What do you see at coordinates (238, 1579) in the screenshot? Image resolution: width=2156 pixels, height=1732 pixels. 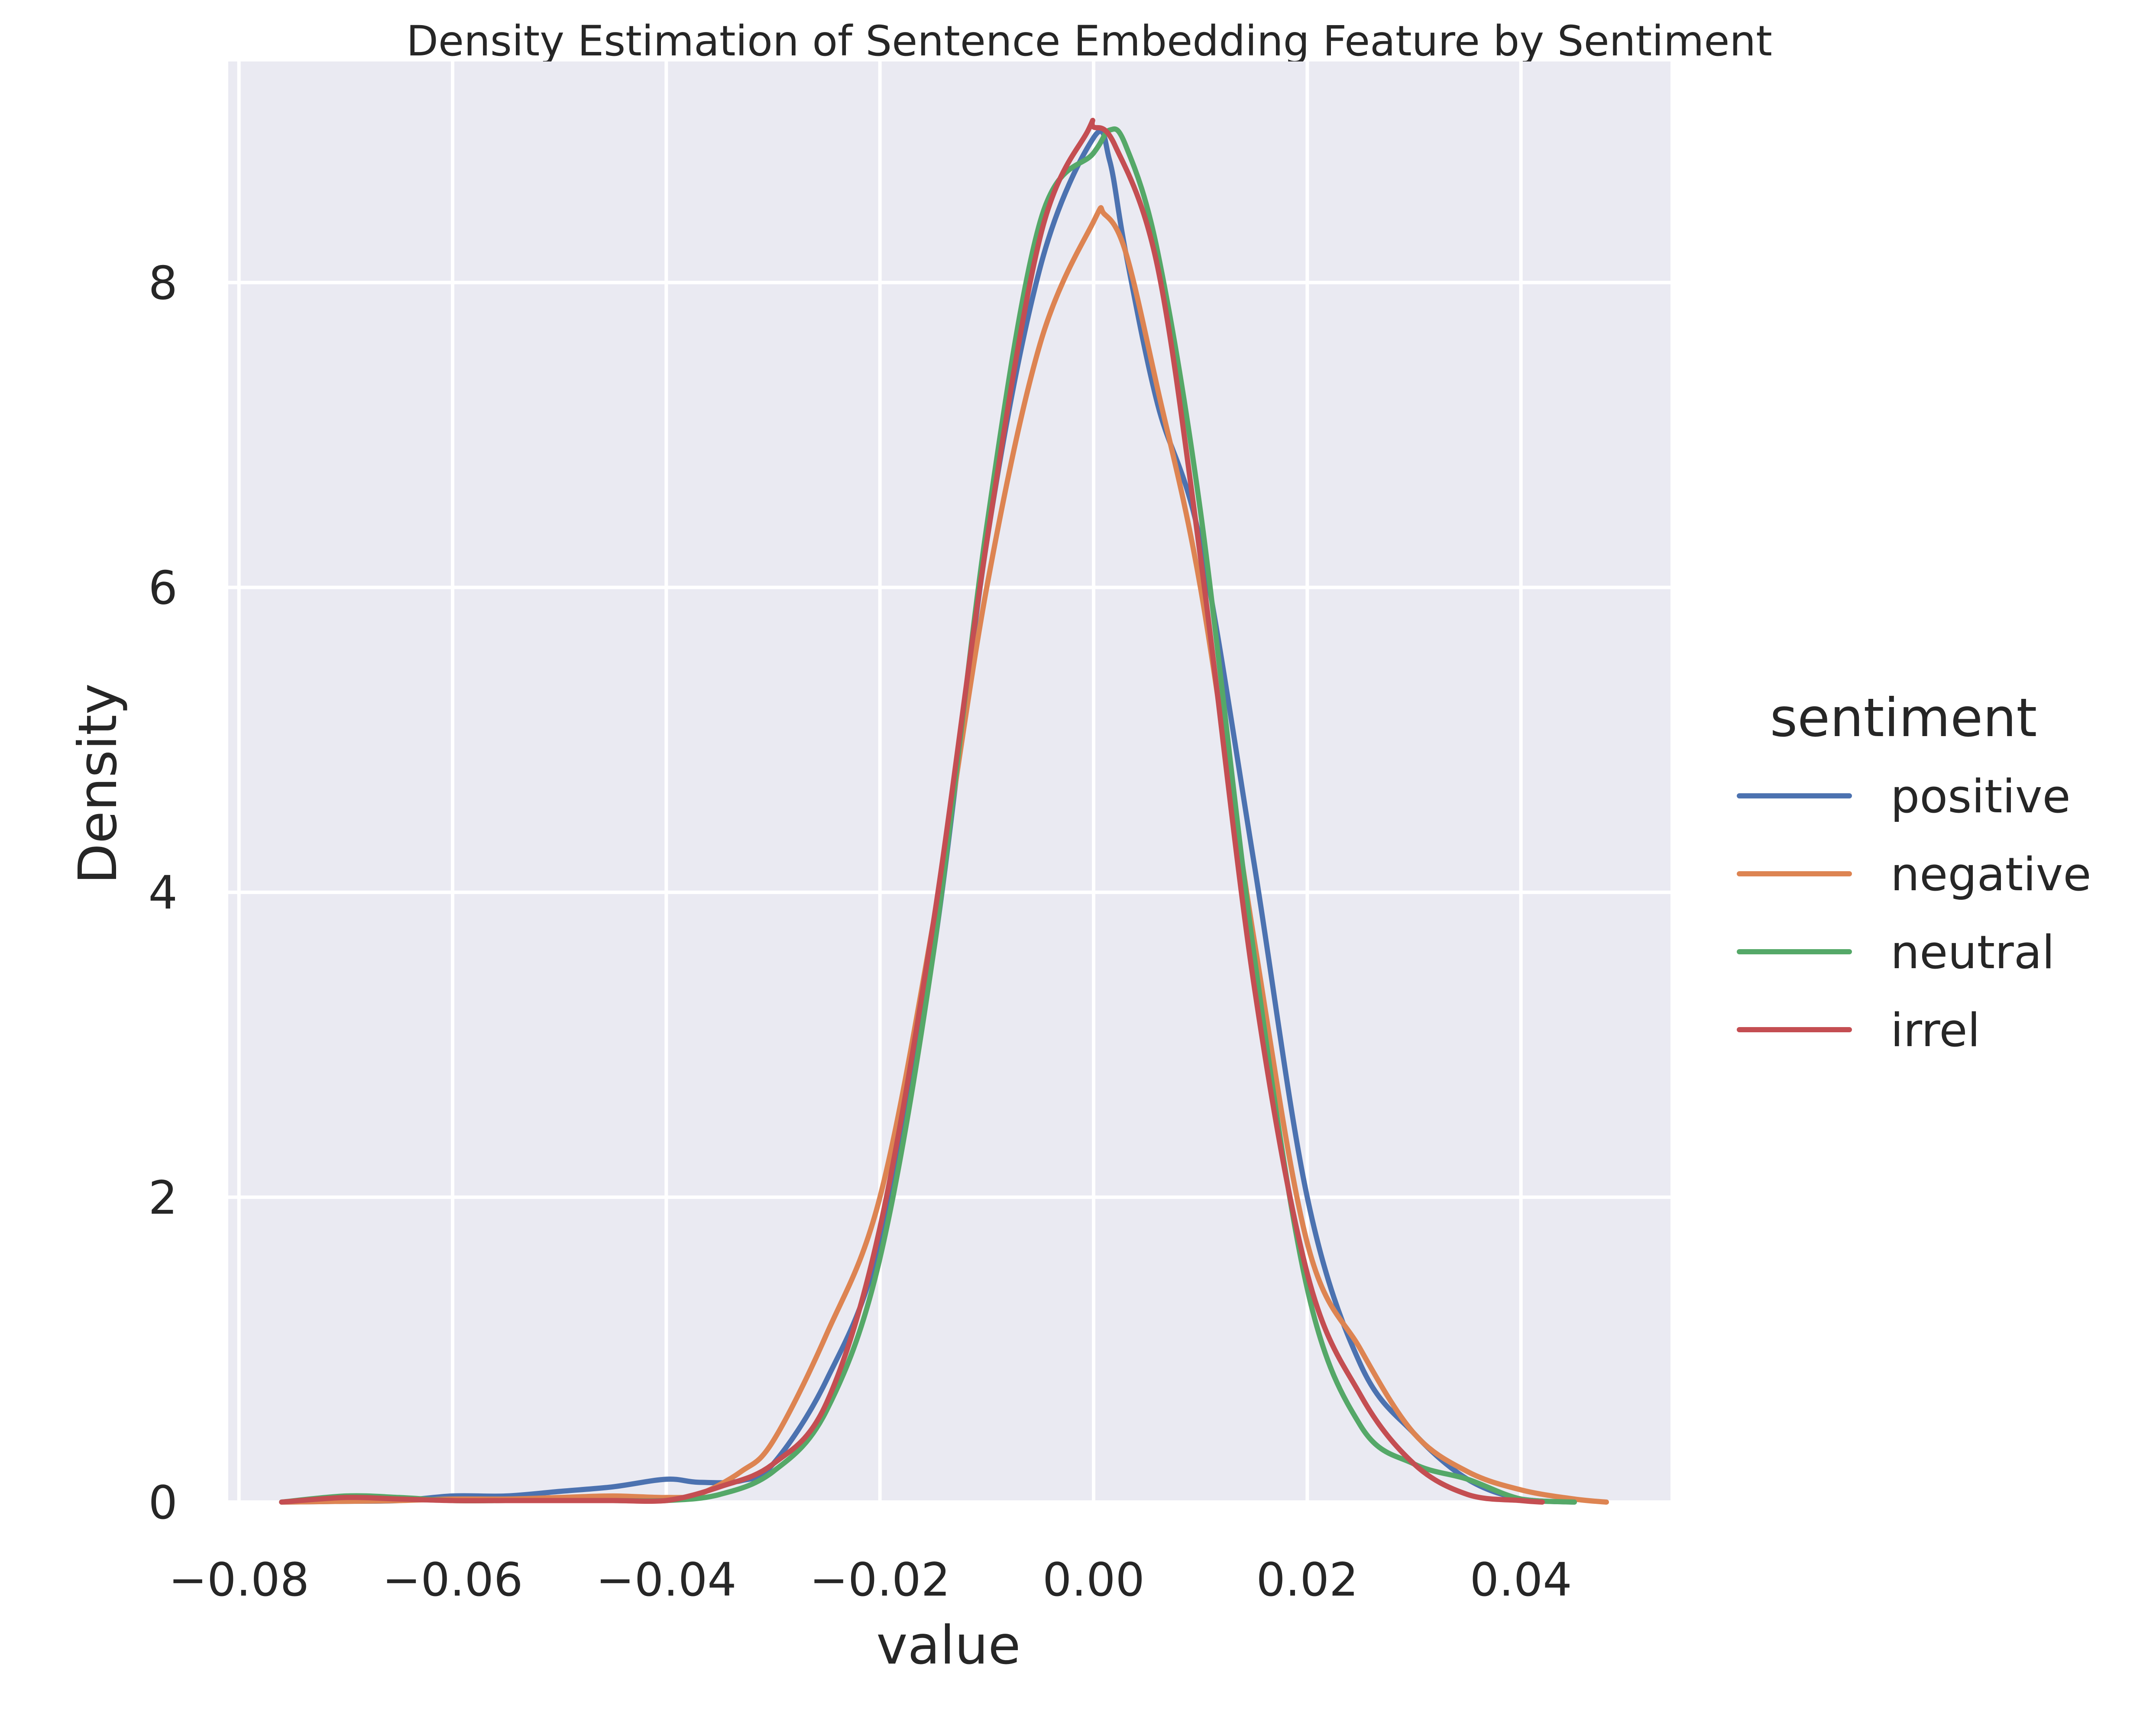 I see `x-tick-label: −0.08` at bounding box center [238, 1579].